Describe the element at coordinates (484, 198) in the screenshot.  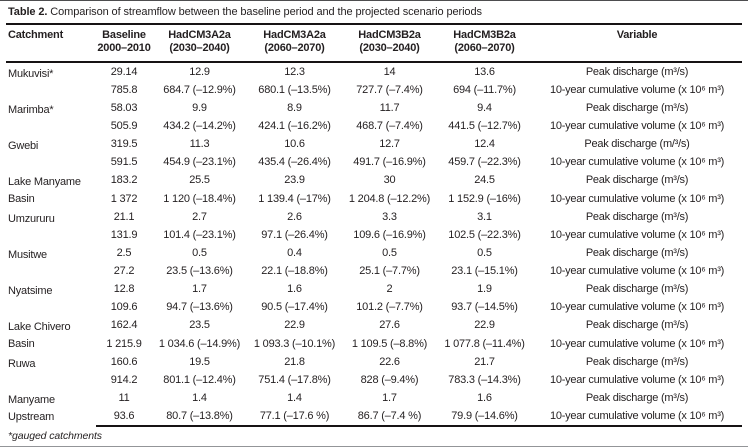
I see `value-cell: 1 152.9 (–16%)` at that location.